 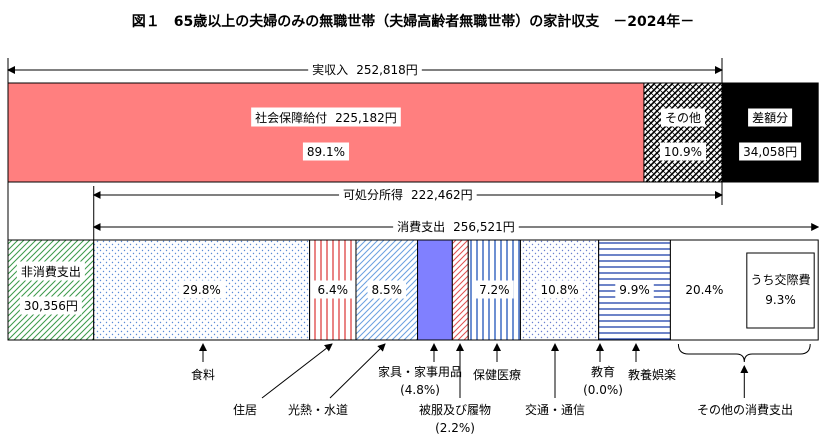 I want to click on sub-item-label-part: うち交際費, so click(x=780, y=279).